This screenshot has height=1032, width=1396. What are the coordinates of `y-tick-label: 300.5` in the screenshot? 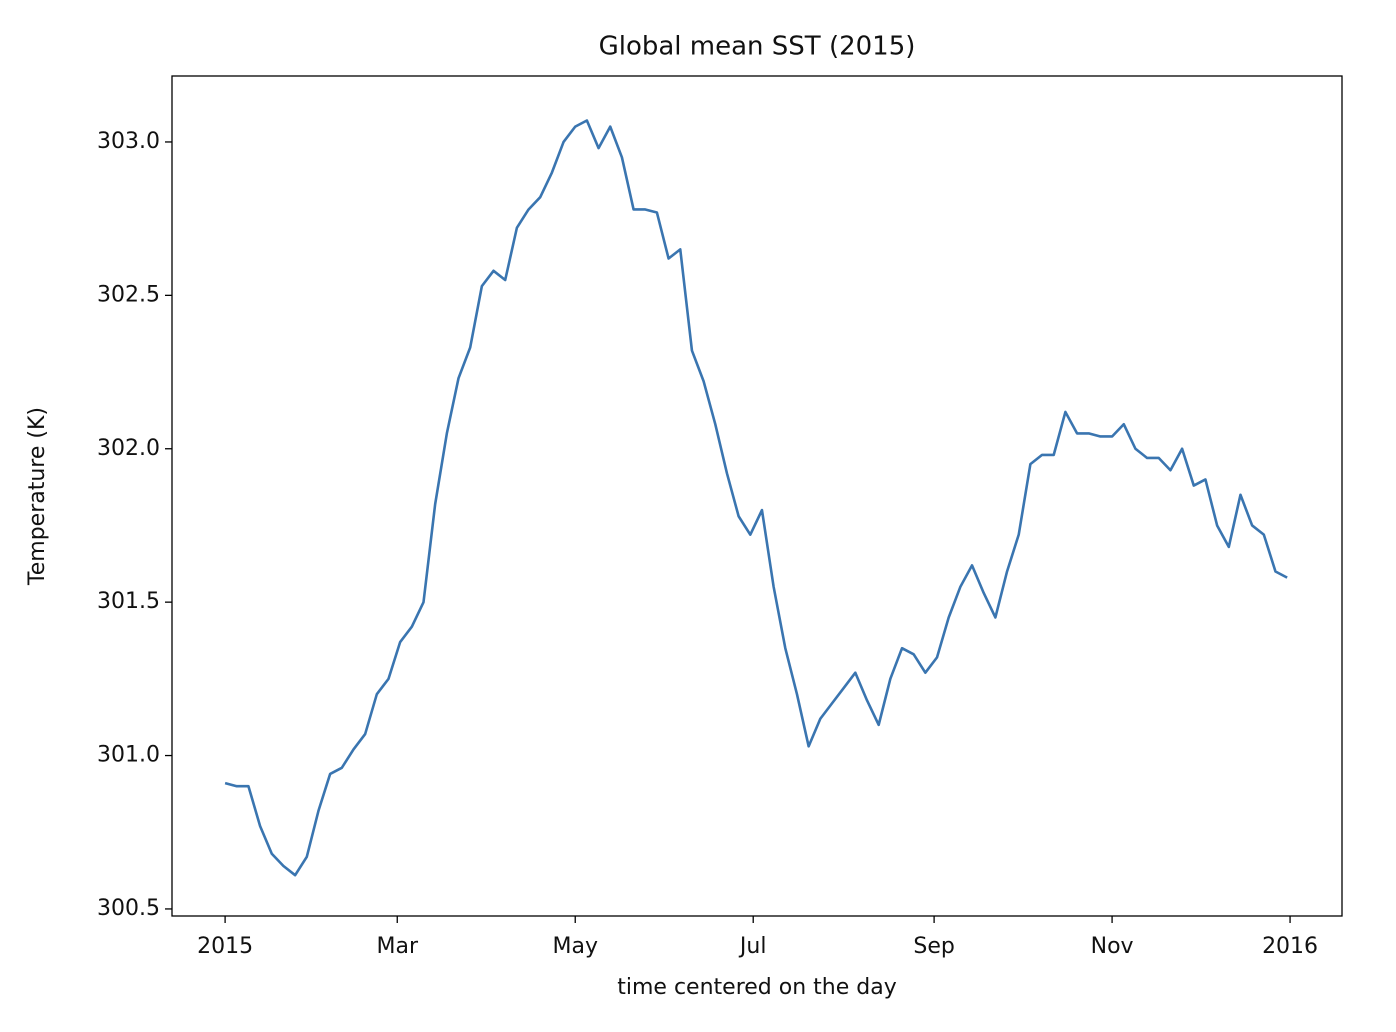 It's located at (128, 908).